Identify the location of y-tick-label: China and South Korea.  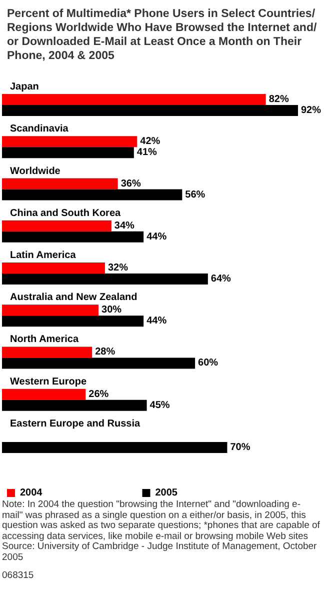
(65, 213).